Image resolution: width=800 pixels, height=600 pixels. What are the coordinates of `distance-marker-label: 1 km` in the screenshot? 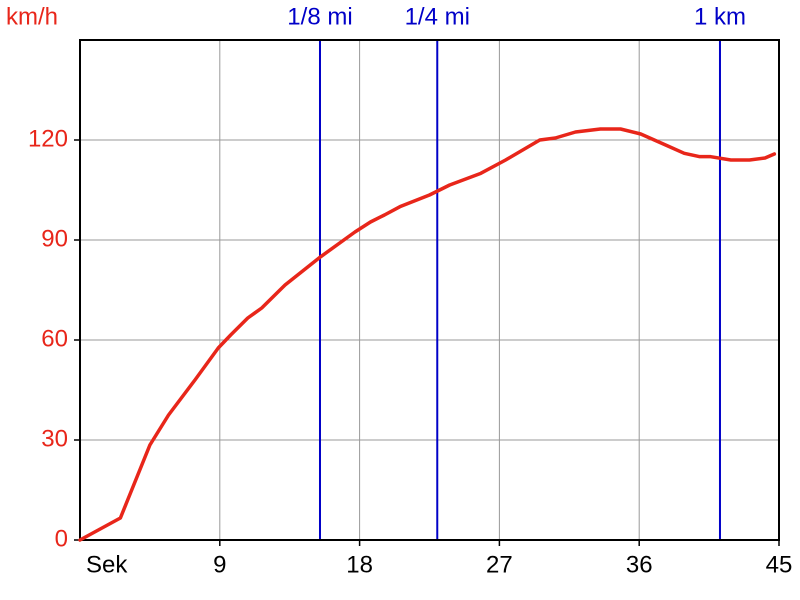 It's located at (720, 16).